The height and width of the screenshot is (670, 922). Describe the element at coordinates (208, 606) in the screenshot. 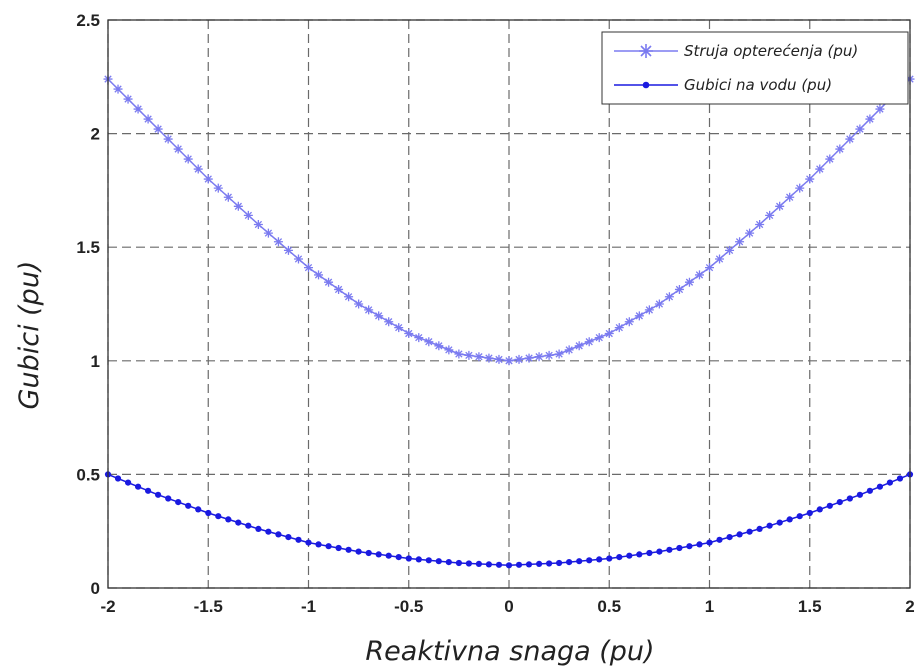

I see `x-tick-label: -1.5` at that location.